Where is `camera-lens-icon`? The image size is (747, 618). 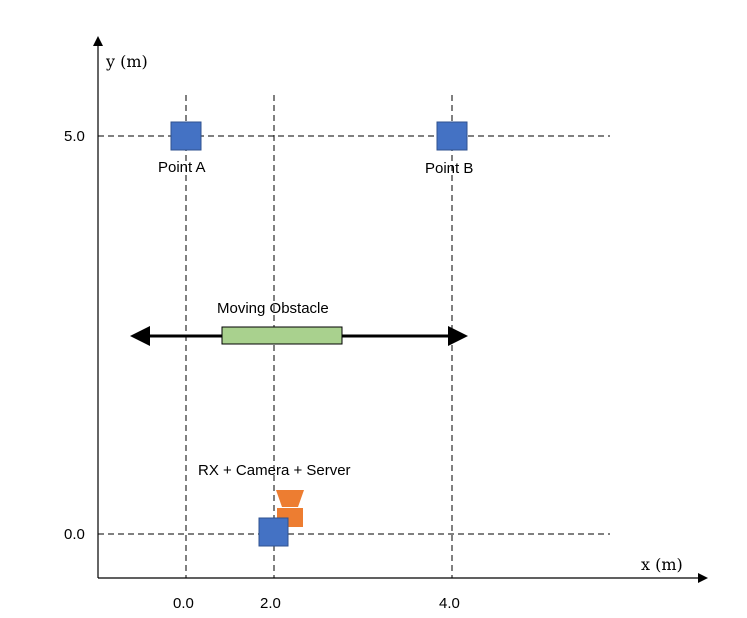 camera-lens-icon is located at coordinates (290, 498).